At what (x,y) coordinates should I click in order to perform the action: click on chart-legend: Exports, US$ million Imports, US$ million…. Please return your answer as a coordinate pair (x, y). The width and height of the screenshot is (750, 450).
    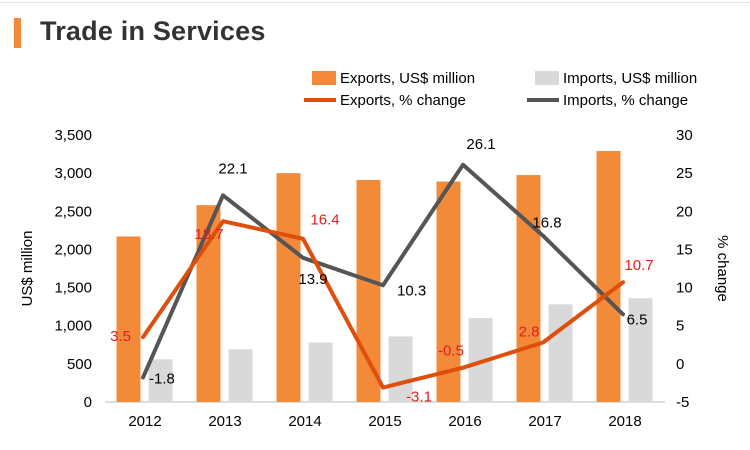
    Looking at the image, I should click on (500, 89).